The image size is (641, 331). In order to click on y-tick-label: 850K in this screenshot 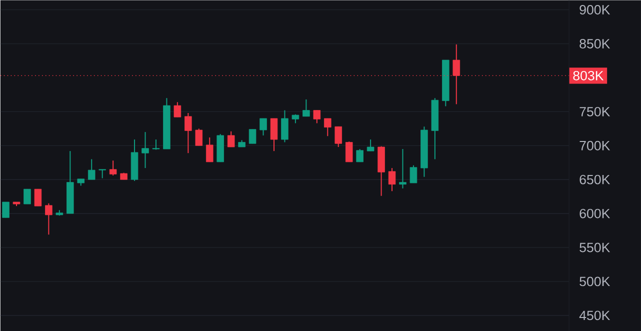, I will do `click(595, 43)`.